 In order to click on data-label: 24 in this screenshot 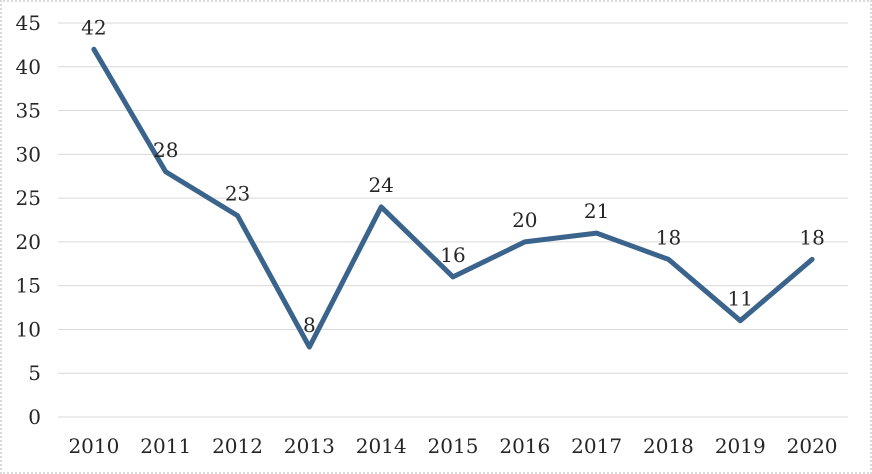, I will do `click(380, 185)`.